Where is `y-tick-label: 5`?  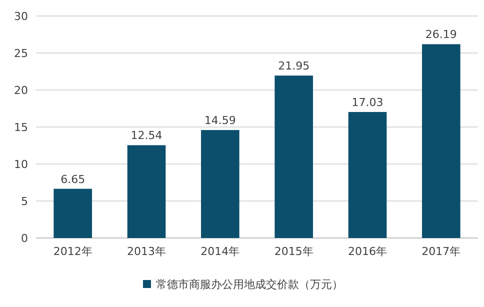
y-tick-label: 5 is located at coordinates (24, 201).